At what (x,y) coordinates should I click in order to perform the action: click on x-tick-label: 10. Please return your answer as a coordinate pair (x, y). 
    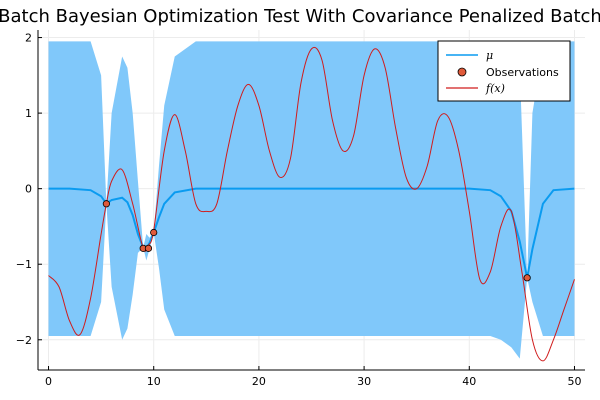
    Looking at the image, I should click on (154, 381).